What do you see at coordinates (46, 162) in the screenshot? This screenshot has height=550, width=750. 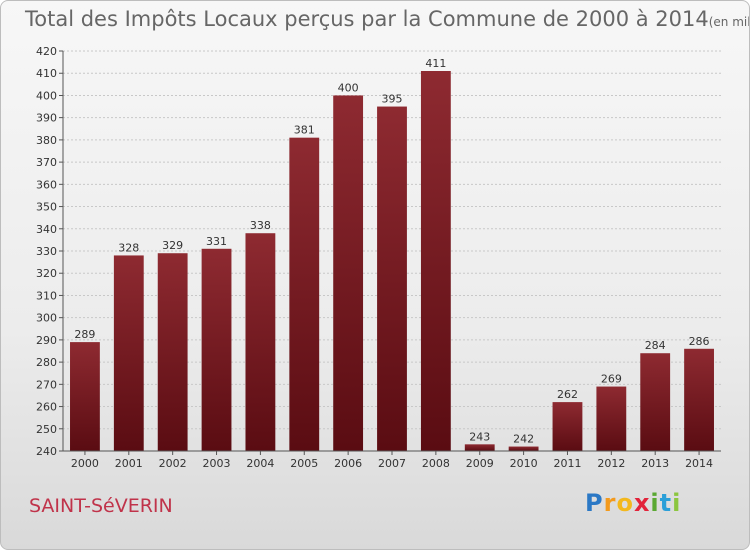 I see `y-tick-label: 370` at bounding box center [46, 162].